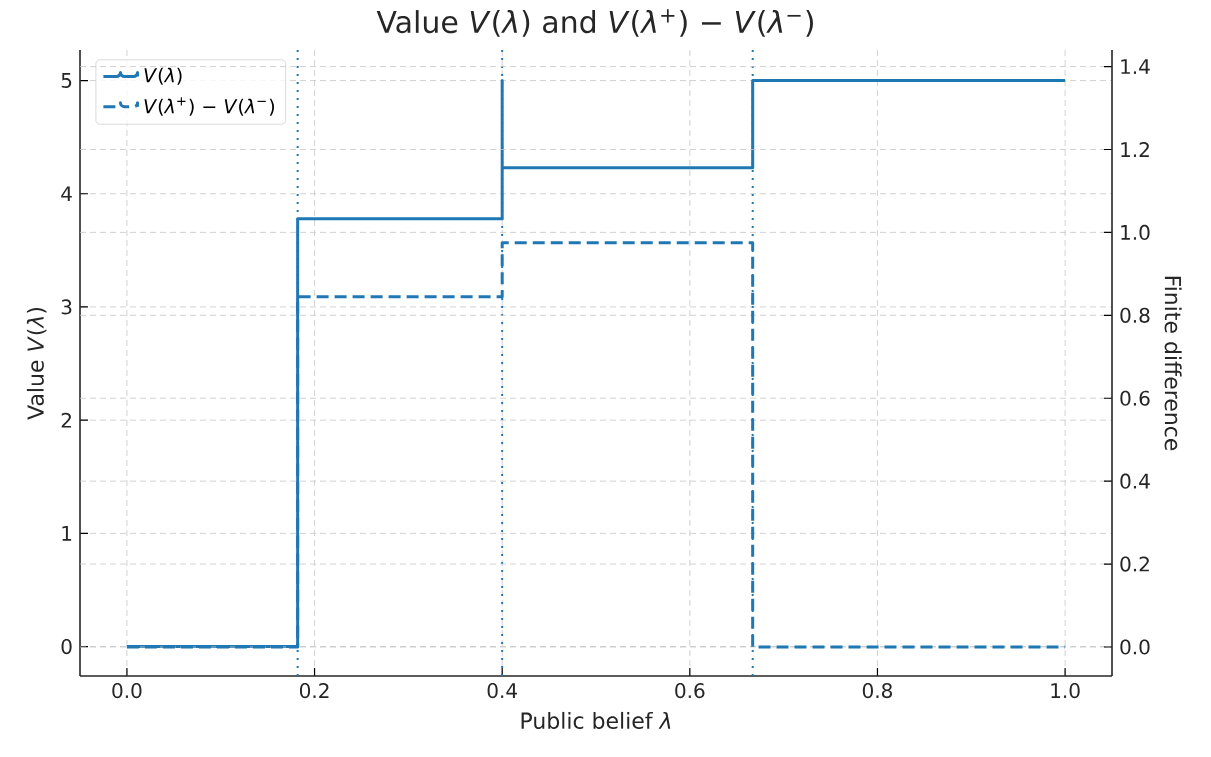 The width and height of the screenshot is (1211, 757). I want to click on x-tick-label: 0.4, so click(502, 691).